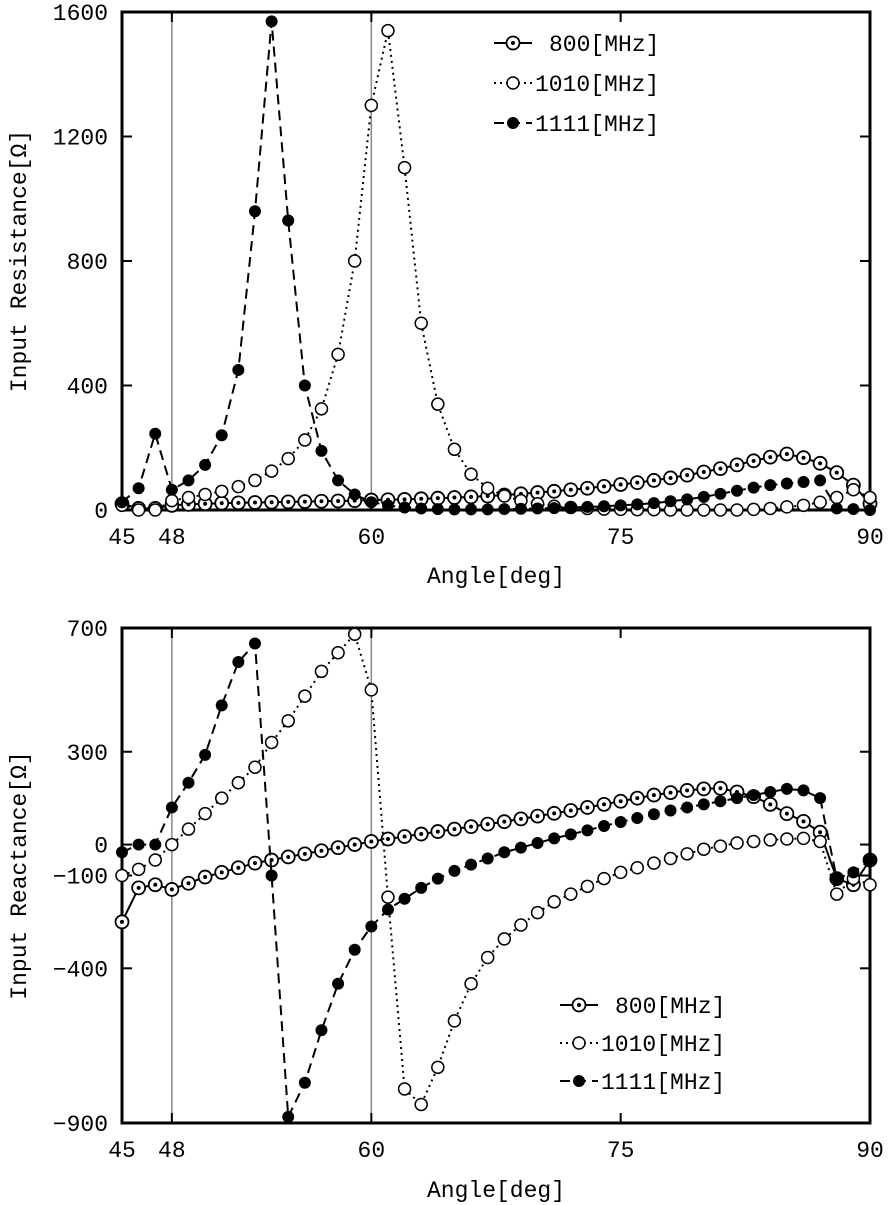  Describe the element at coordinates (597, 85) in the screenshot. I see `legend-label: 1010[MHz]` at that location.